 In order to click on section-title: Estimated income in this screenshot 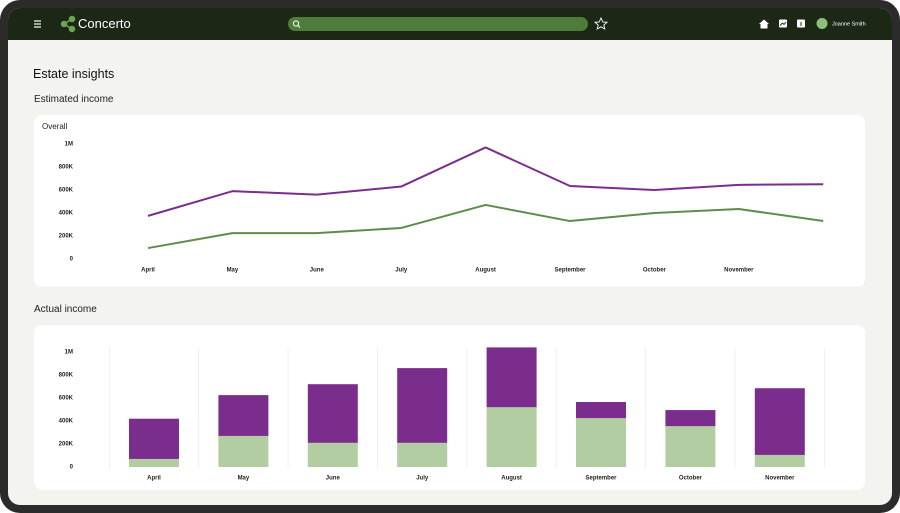, I will do `click(74, 99)`.